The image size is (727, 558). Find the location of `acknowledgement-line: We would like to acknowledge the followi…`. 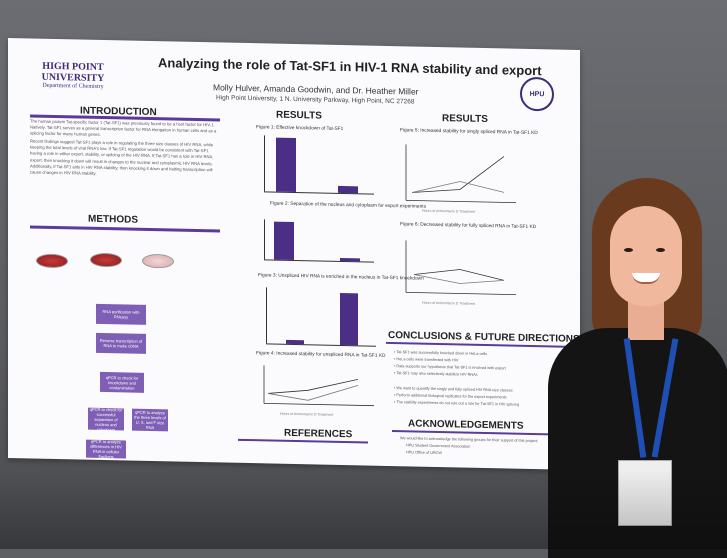

acknowledgement-line: We would like to acknowledge the followi… is located at coordinates (469, 440).